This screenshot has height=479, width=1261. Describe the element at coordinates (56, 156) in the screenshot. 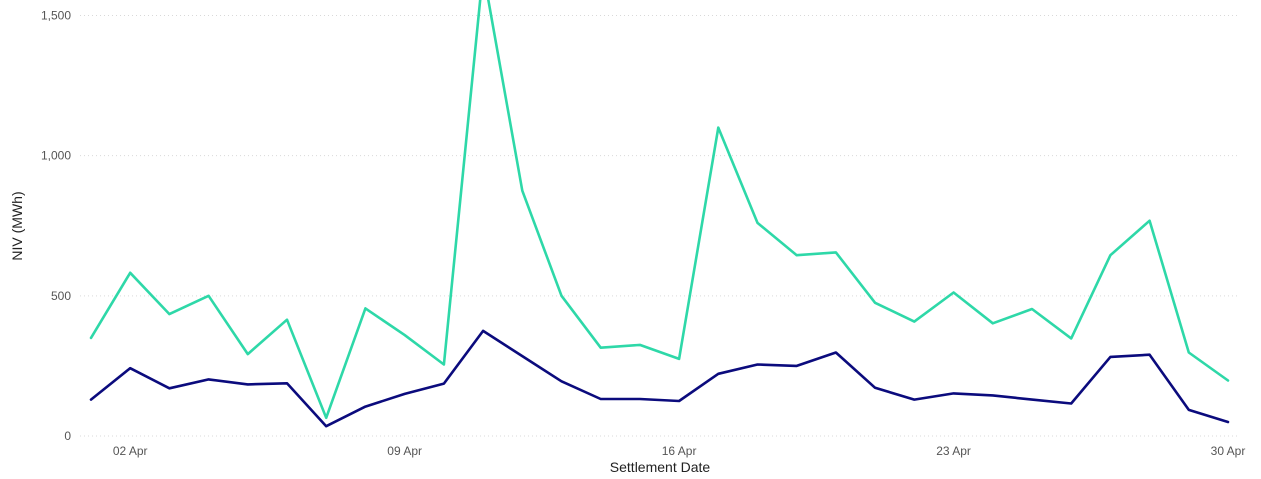

I see `y-tick-label: 1,000` at that location.